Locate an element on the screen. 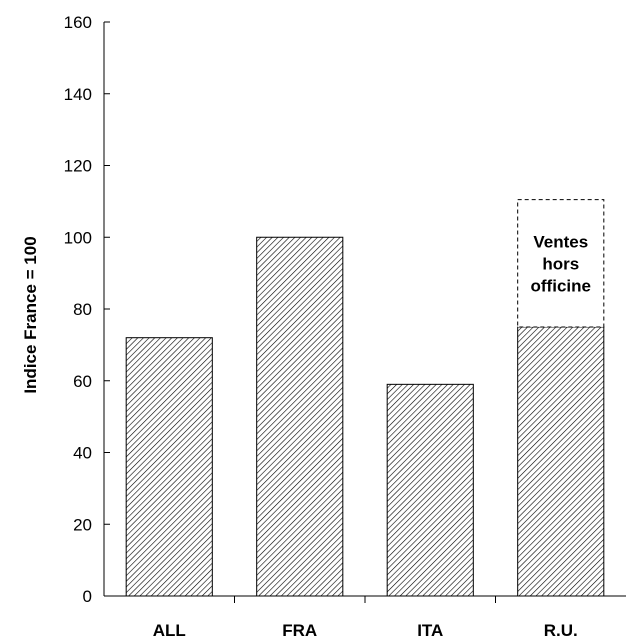 The width and height of the screenshot is (626, 643). bar-annotation: hors is located at coordinates (560, 263).